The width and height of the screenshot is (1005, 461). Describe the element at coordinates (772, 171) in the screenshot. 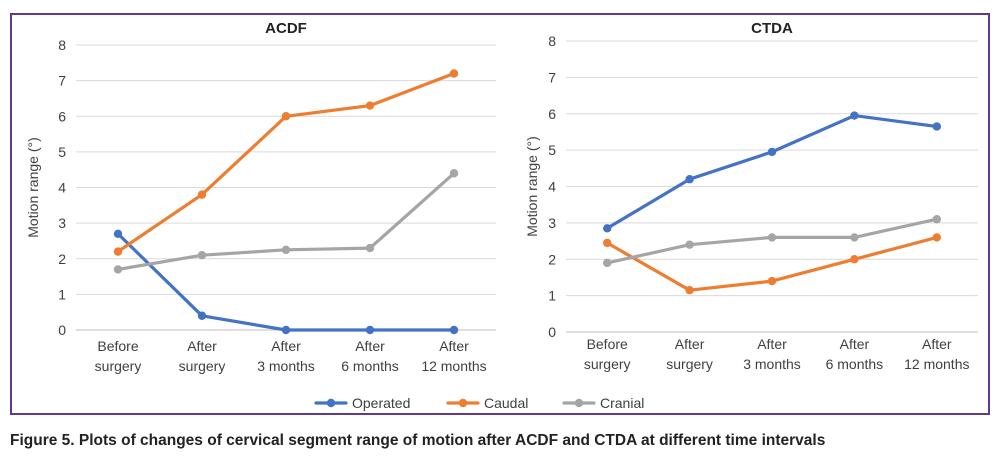

I see `ctda-series-line-operated` at that location.